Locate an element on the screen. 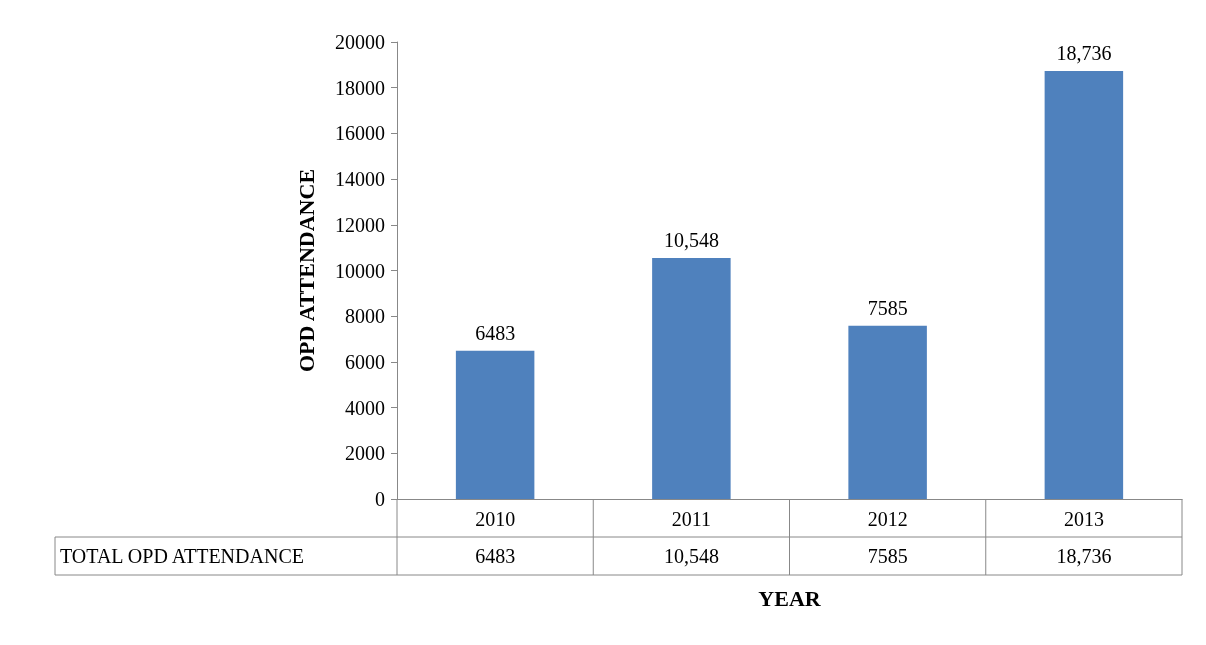 This screenshot has height=645, width=1206. text: 10,548 is located at coordinates (691, 239).